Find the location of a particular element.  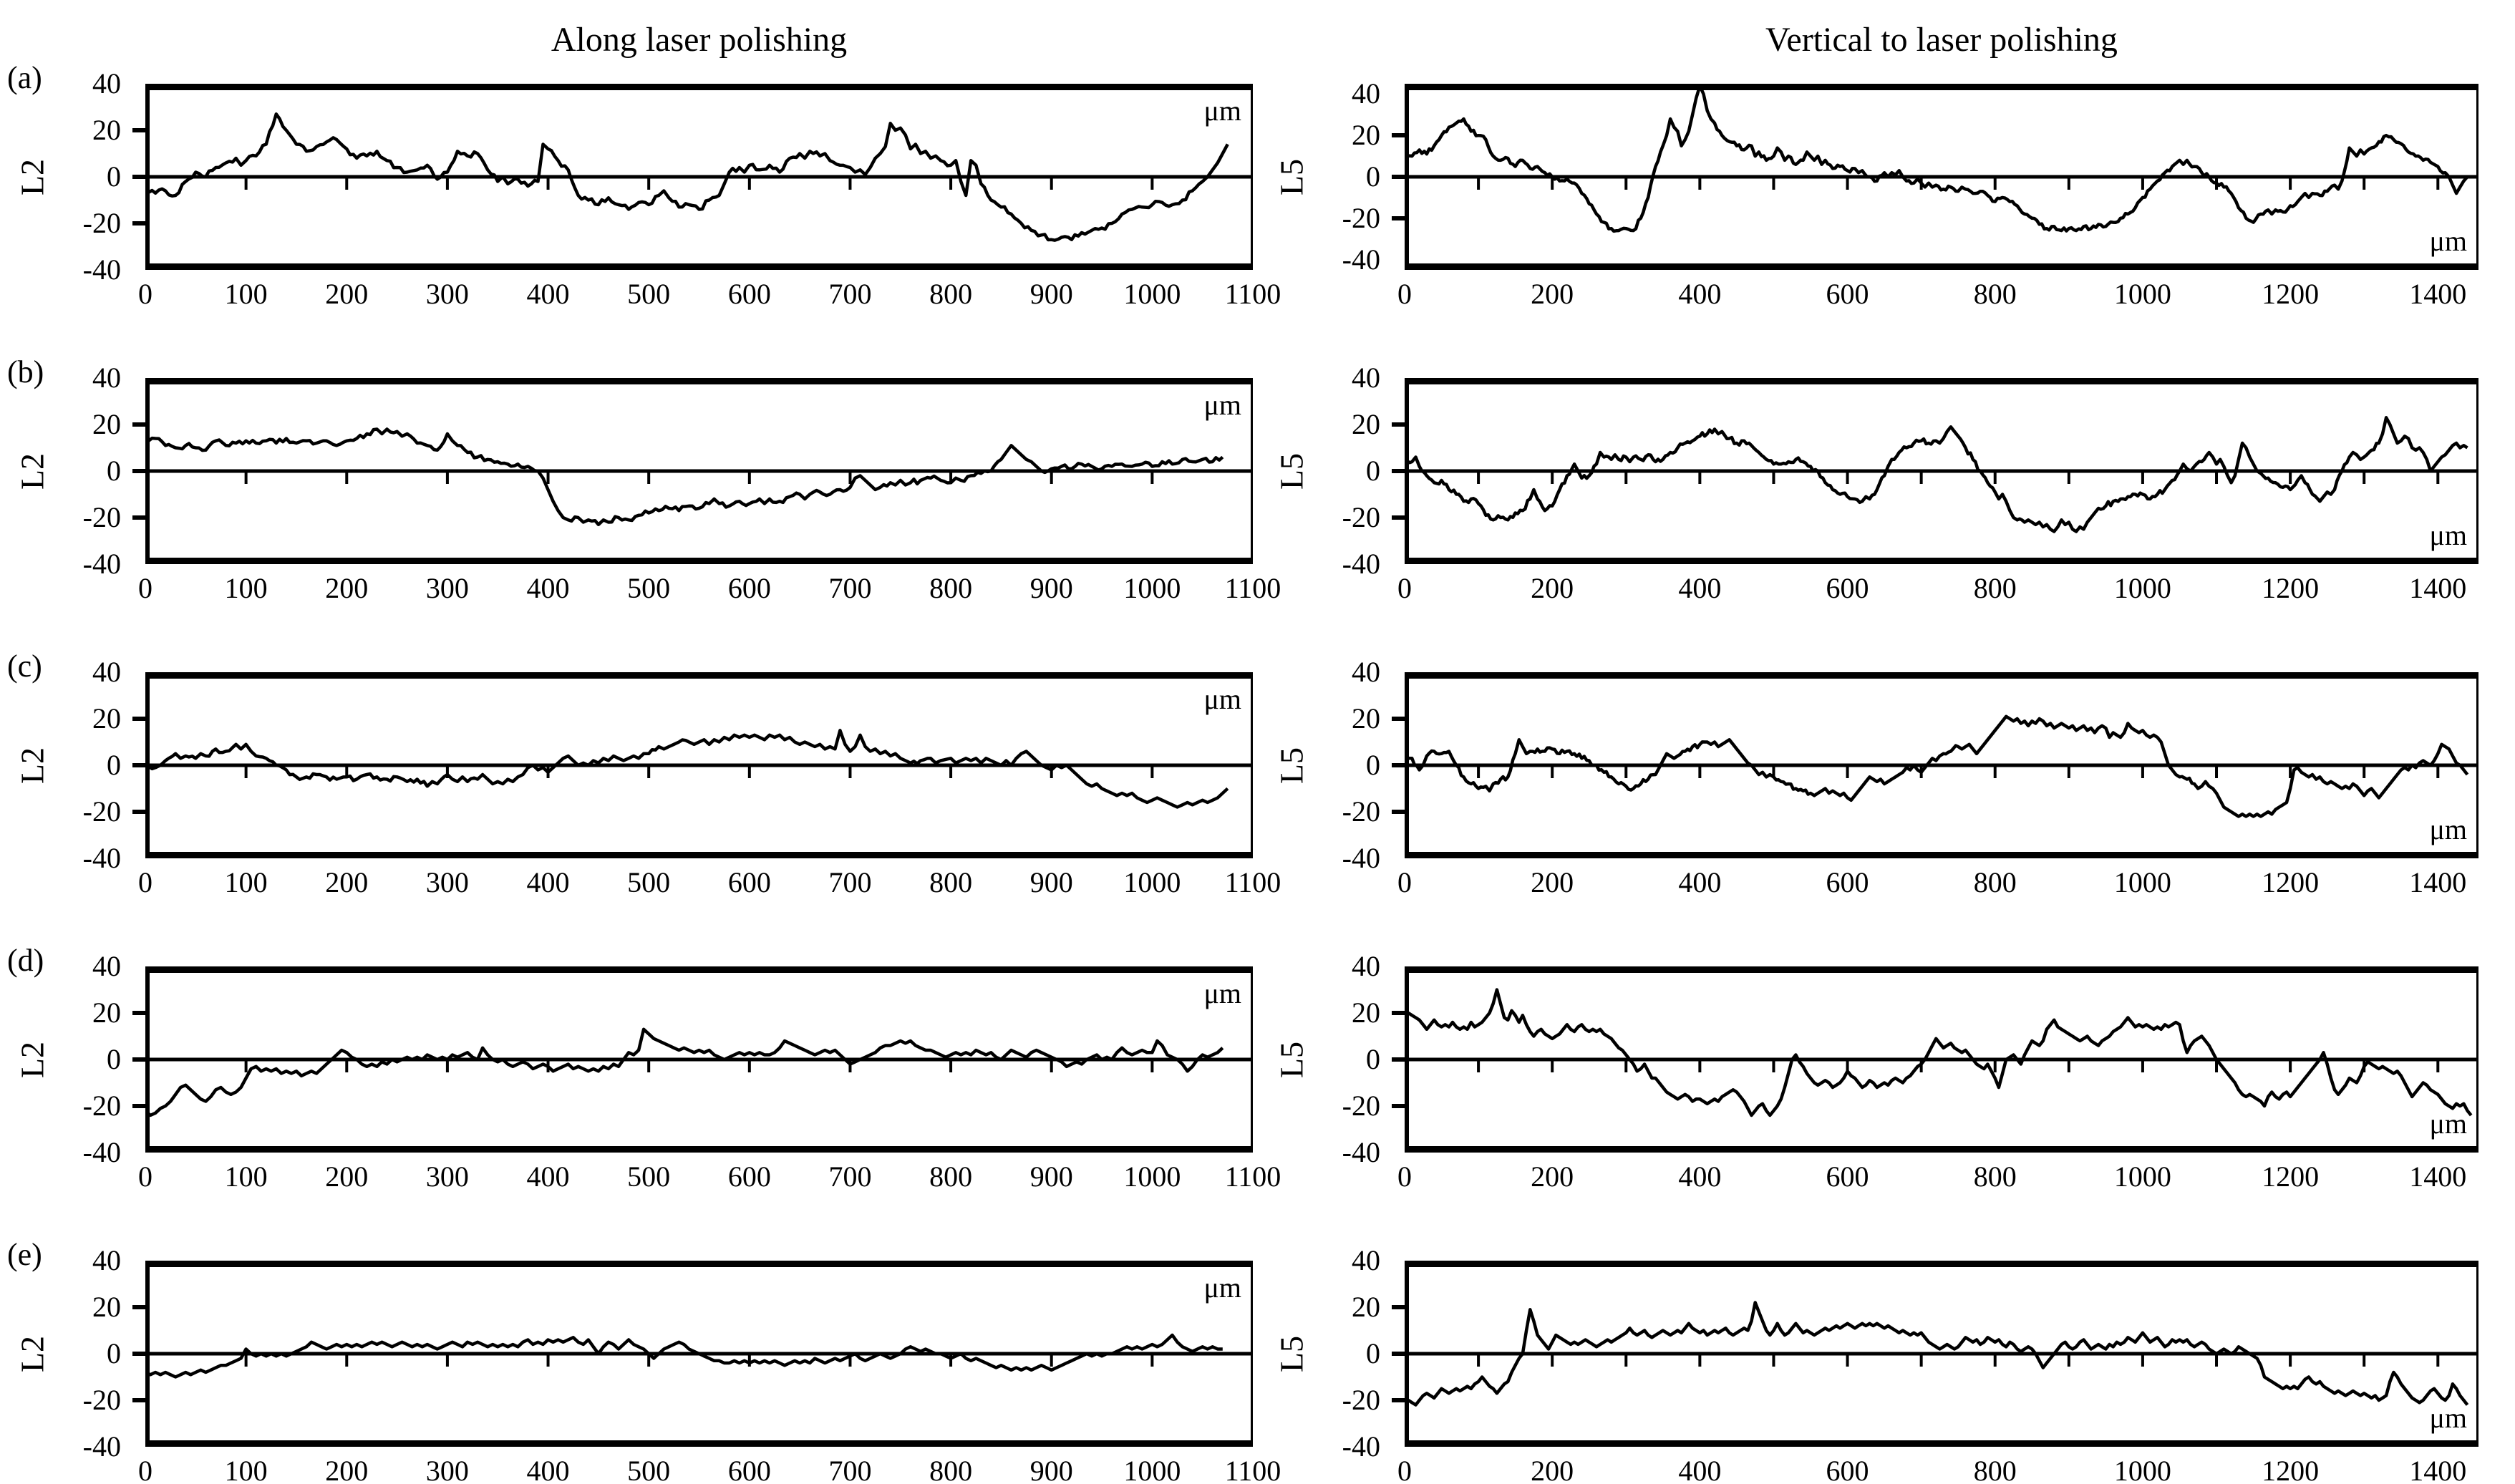

x-tick-label: 900 is located at coordinates (1051, 1176).